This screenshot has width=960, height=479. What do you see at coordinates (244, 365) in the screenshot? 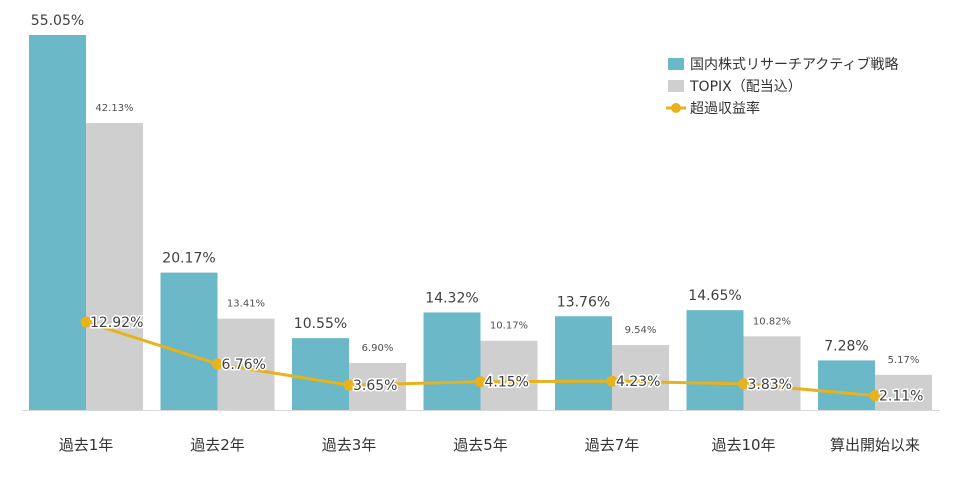
I see `data-label-excess: 6.76%` at bounding box center [244, 365].